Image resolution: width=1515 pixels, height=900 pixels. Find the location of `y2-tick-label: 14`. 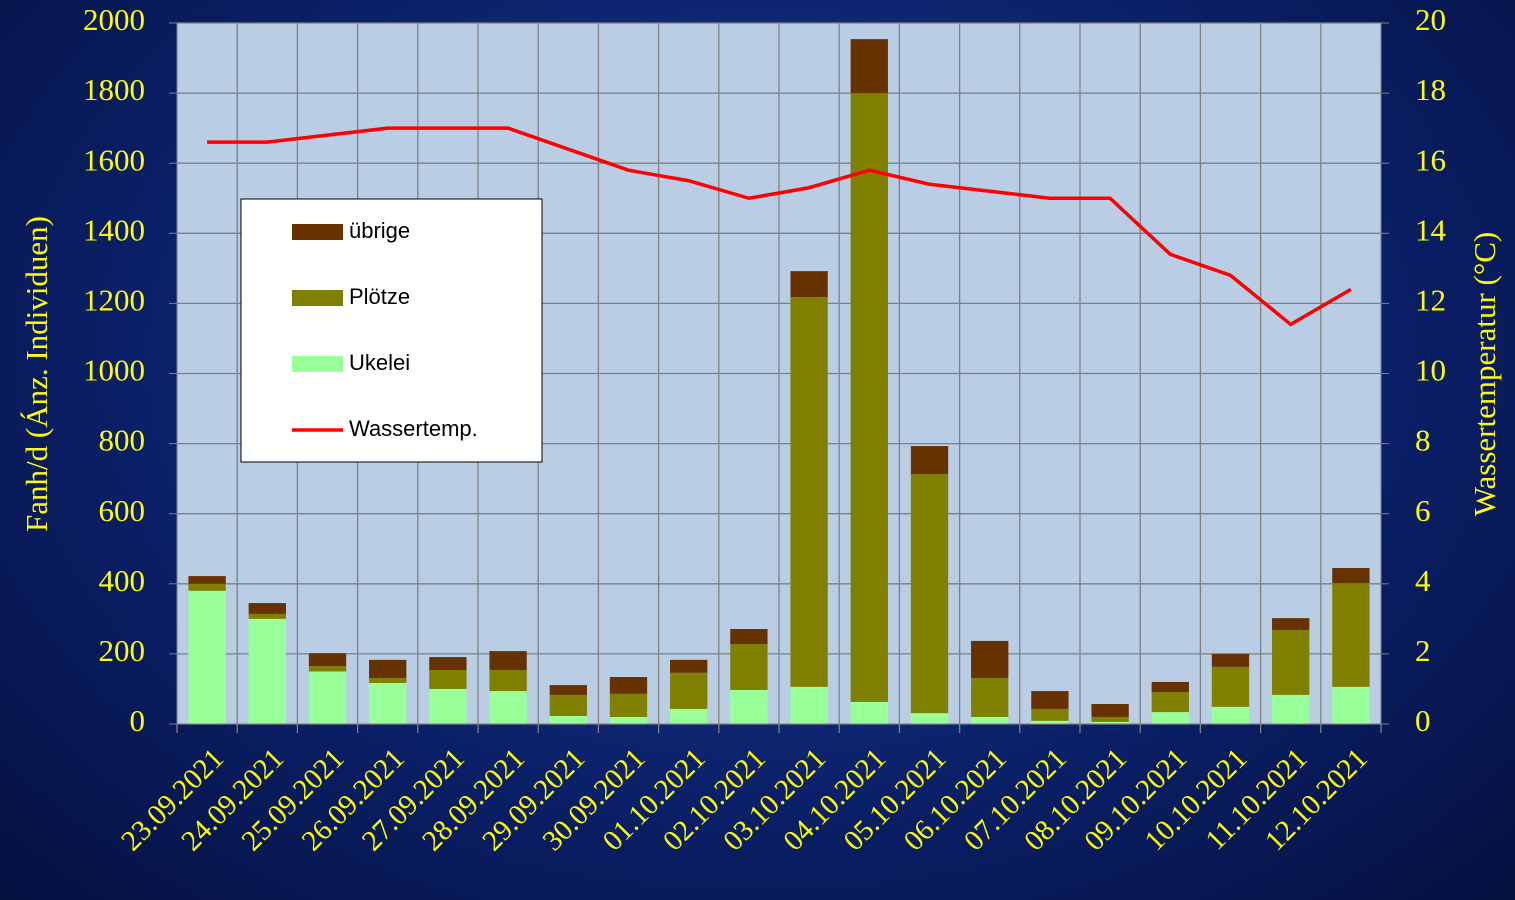

y2-tick-label: 14 is located at coordinates (1431, 229).